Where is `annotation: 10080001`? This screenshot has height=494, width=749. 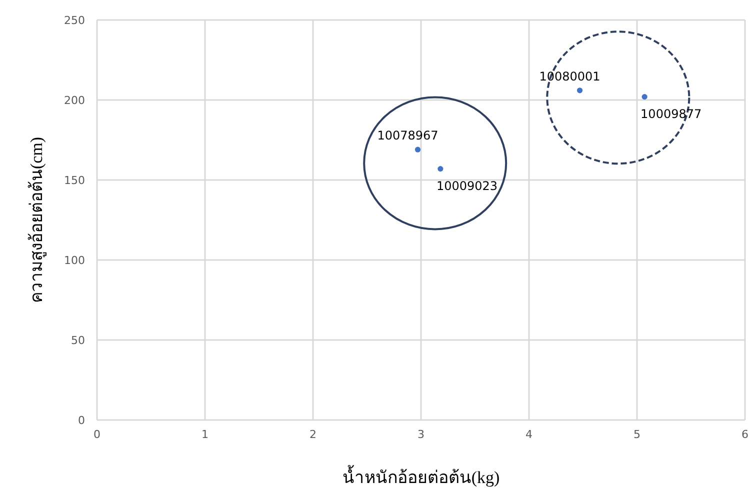
annotation: 10080001 is located at coordinates (569, 76).